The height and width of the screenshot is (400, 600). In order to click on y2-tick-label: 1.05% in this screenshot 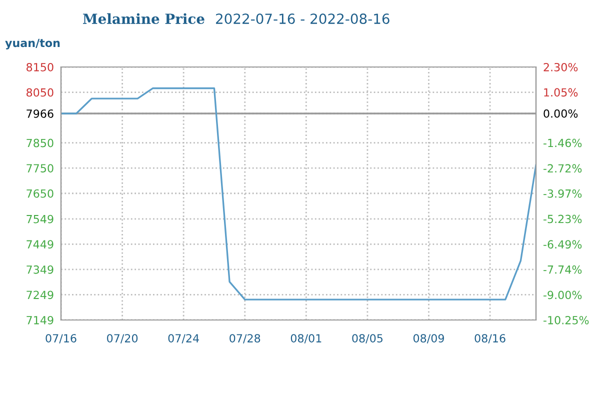, I will do `click(561, 92)`.